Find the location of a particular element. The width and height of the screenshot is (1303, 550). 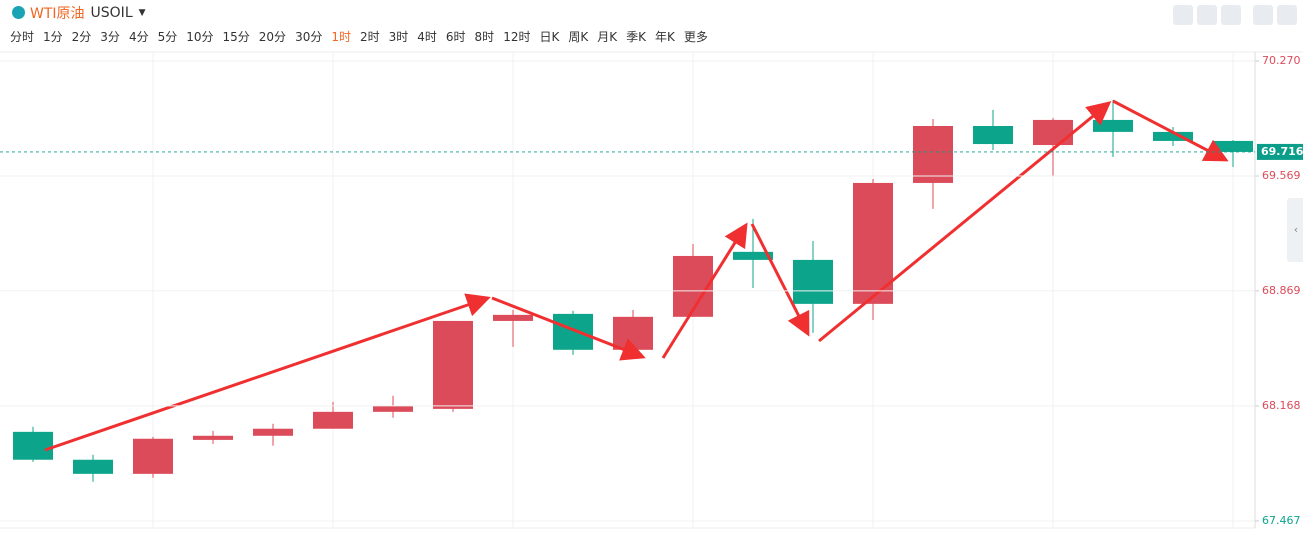

interval-option: 2时 is located at coordinates (369, 37).